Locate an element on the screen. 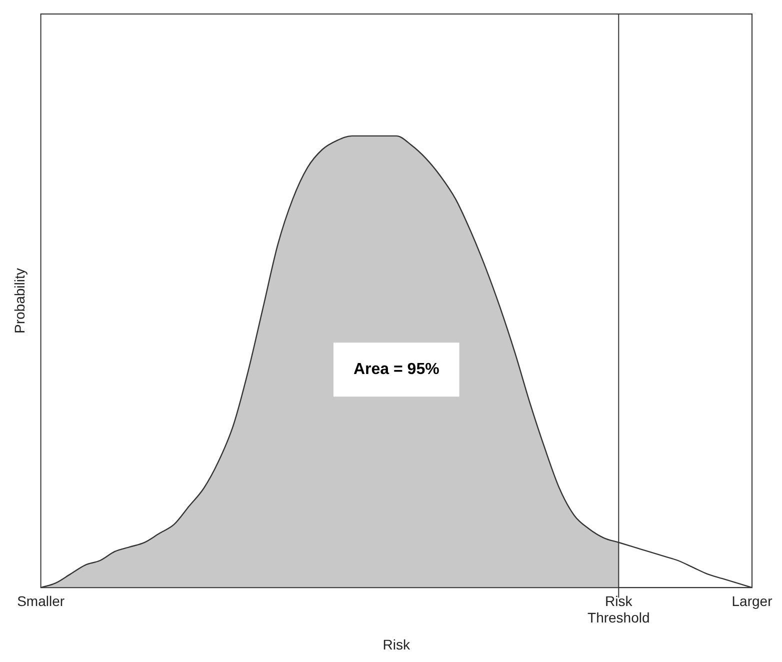 This screenshot has height=662, width=782. x-tick-label: Risk Threshold is located at coordinates (619, 609).